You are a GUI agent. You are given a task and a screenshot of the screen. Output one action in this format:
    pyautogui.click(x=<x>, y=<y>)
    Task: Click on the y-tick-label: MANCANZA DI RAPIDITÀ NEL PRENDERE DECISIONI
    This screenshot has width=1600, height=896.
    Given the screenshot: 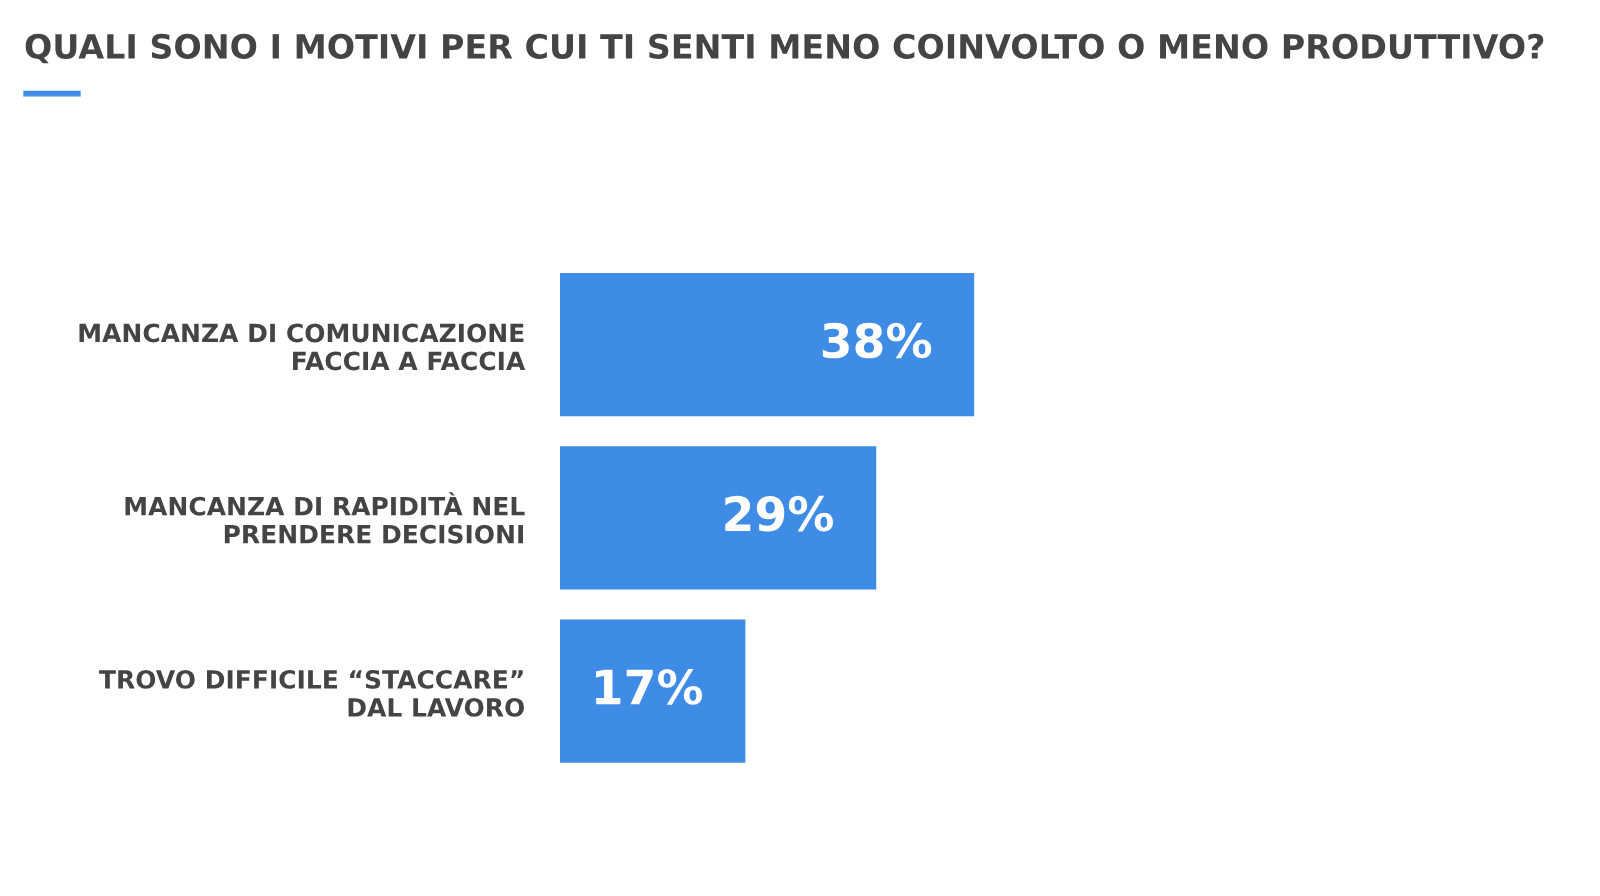 What is the action you would take?
    pyautogui.click(x=325, y=518)
    